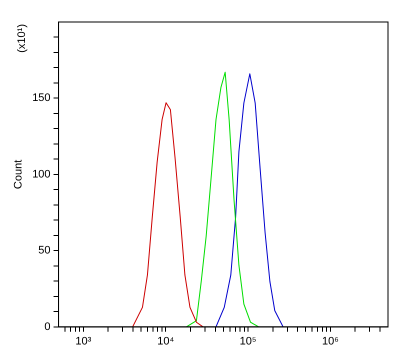  What do you see at coordinates (22, 38) in the screenshot?
I see `text: (x10¹)` at bounding box center [22, 38].